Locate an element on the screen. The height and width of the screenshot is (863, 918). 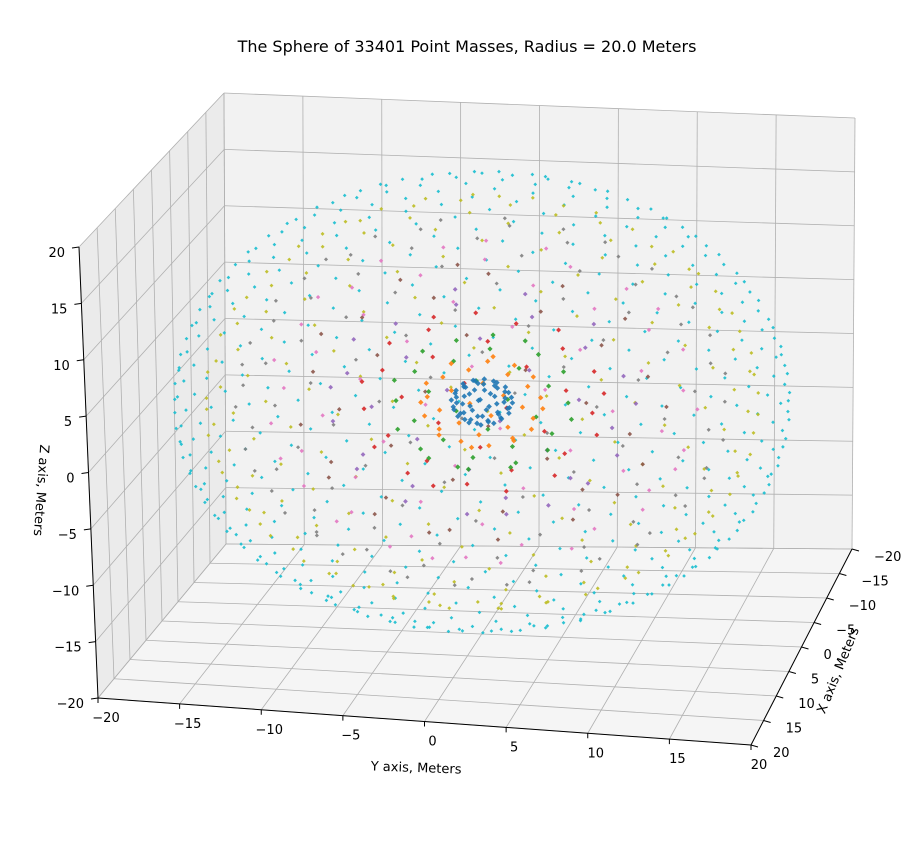
z-tick-label: 5 is located at coordinates (68, 422).